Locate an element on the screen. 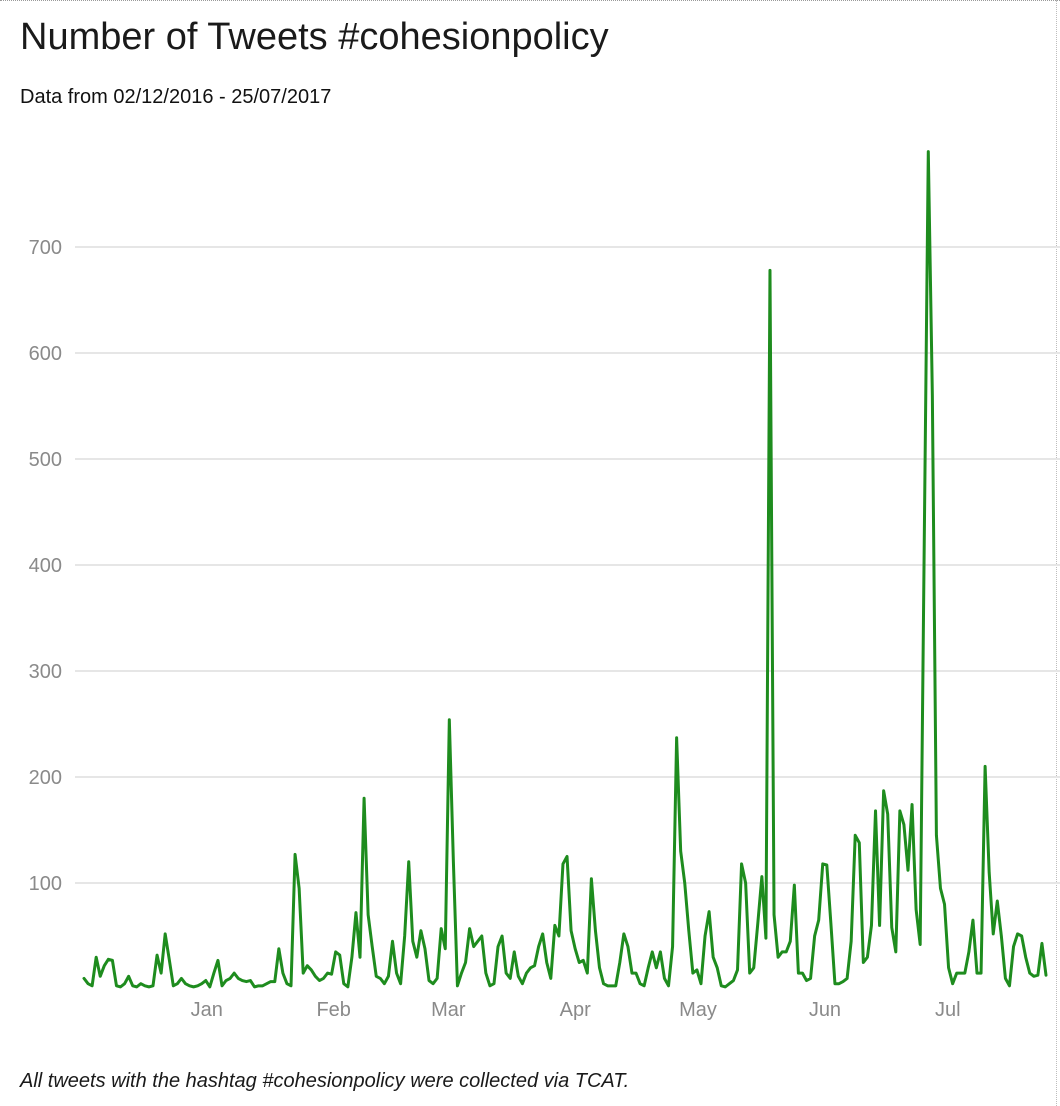 The width and height of the screenshot is (1060, 1106). x-tick-label-apr: Apr is located at coordinates (575, 1010).